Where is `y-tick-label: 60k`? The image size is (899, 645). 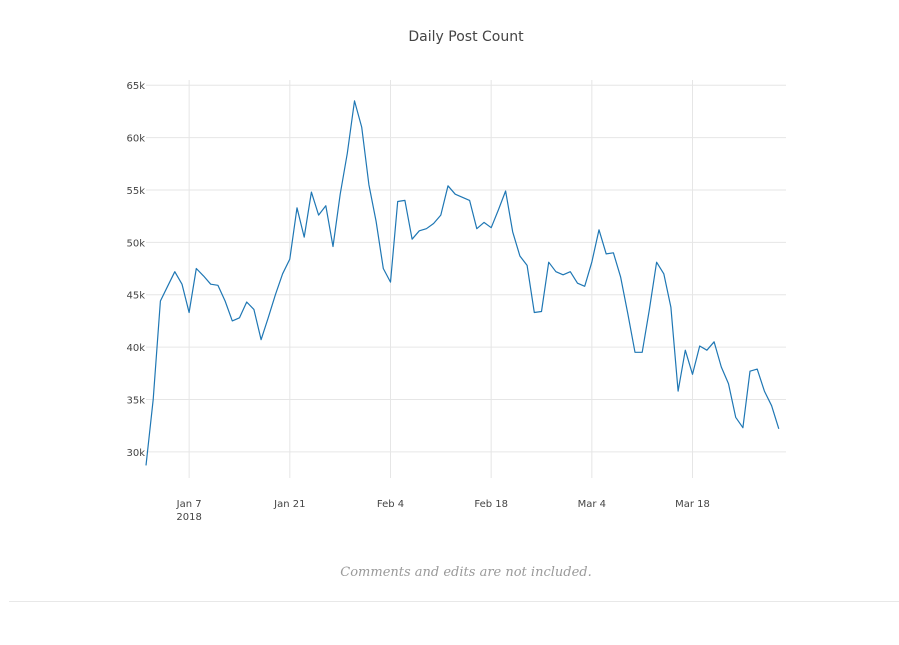 y-tick-label: 60k is located at coordinates (135, 139).